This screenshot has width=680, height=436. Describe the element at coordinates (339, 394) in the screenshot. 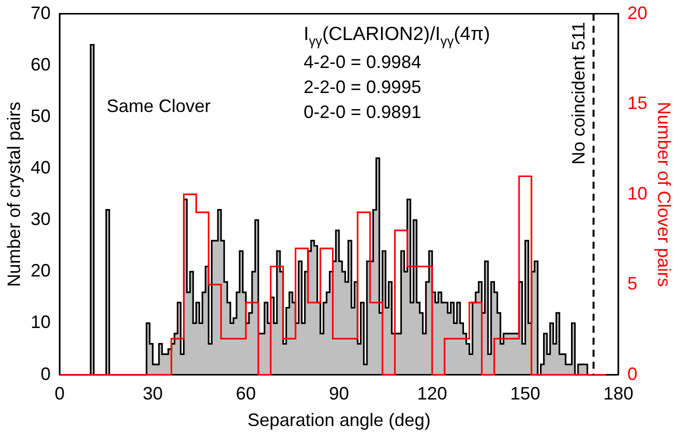

I see `x-tick-label: 90` at that location.